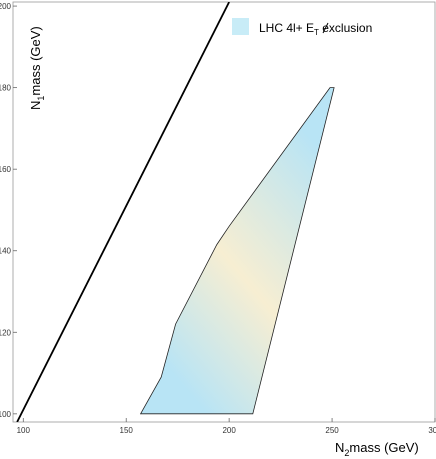 This screenshot has width=436, height=459. What do you see at coordinates (127, 430) in the screenshot?
I see `x-tick-label: 150` at bounding box center [127, 430].